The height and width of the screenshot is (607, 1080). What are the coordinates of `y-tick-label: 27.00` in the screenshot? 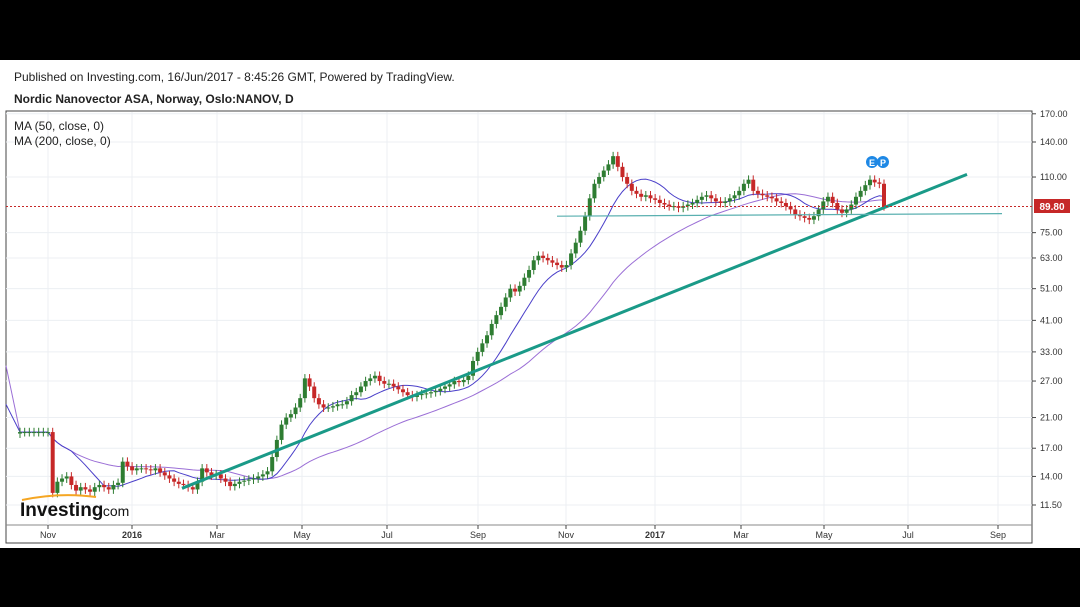 It's located at (1051, 381).